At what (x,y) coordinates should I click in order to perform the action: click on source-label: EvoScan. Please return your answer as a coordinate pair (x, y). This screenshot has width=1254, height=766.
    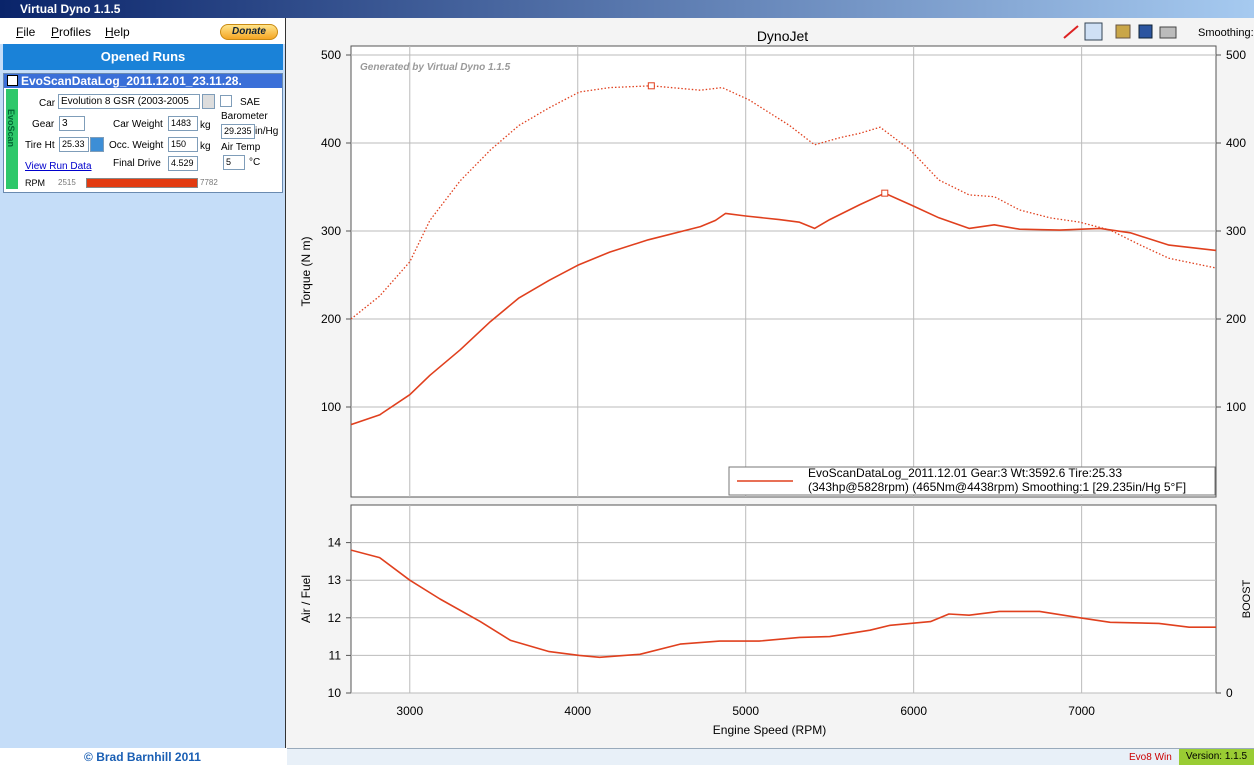
    Looking at the image, I should click on (11, 128).